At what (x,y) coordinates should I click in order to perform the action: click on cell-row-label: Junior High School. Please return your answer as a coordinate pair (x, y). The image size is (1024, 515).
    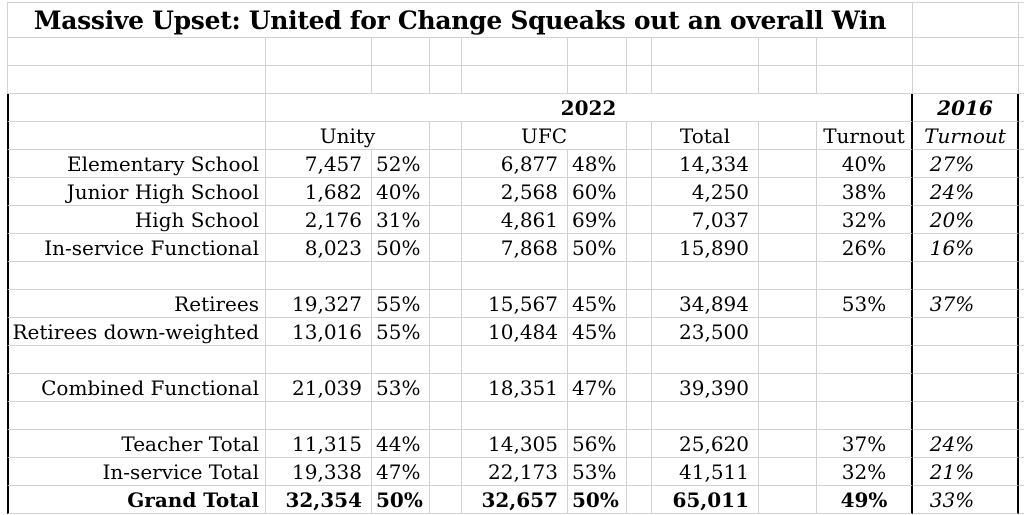
    Looking at the image, I should click on (136, 192).